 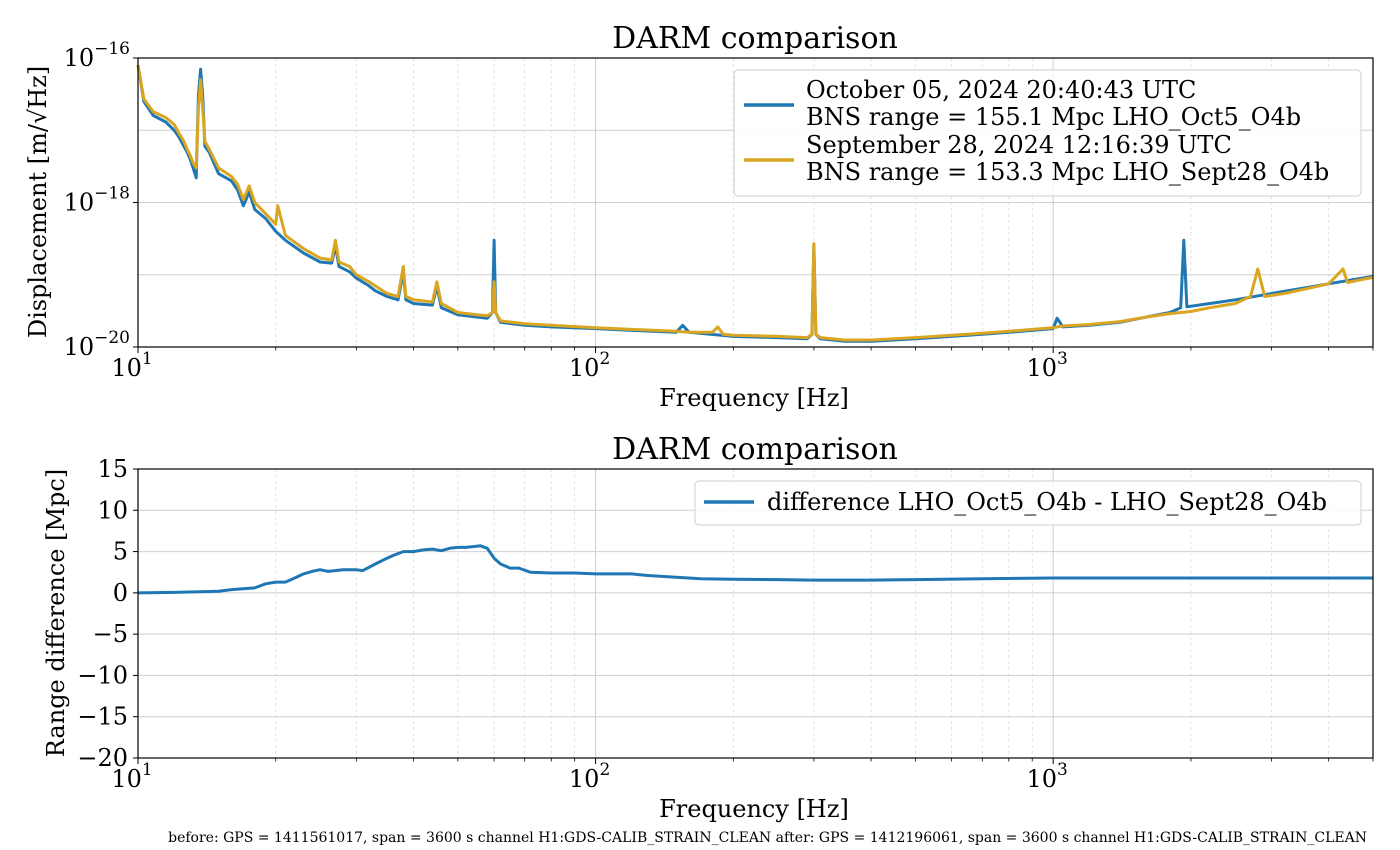 What do you see at coordinates (112, 469) in the screenshot?
I see `bottom-y-tick-label: 15` at bounding box center [112, 469].